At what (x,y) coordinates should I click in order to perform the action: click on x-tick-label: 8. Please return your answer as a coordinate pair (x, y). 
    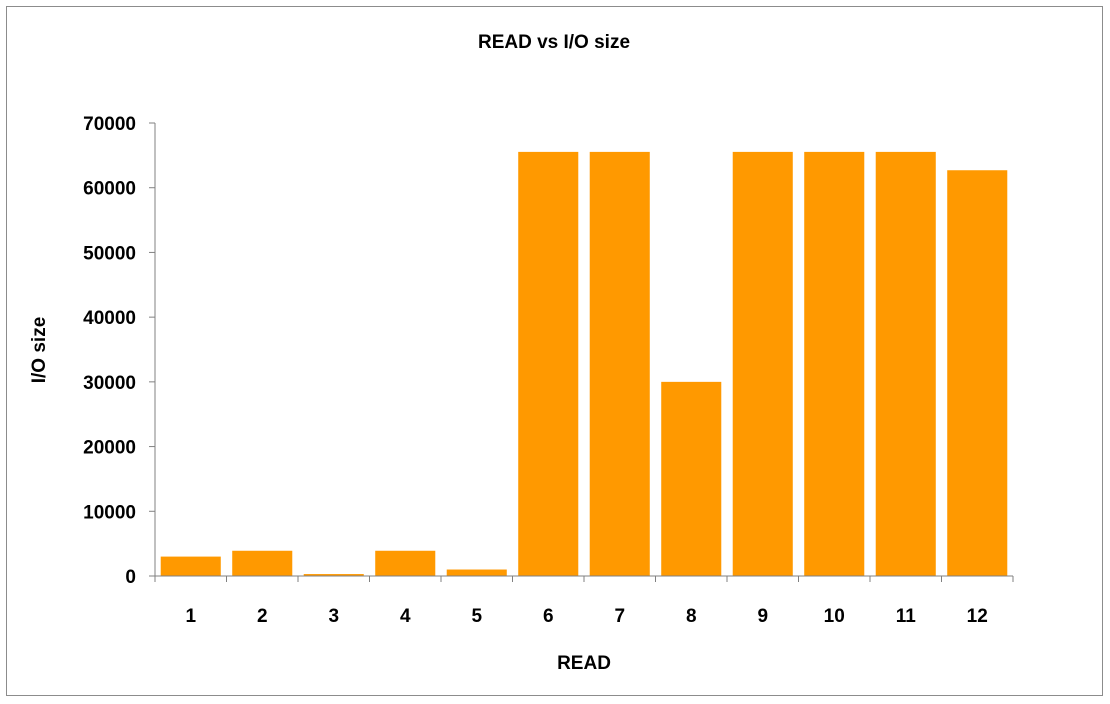
    Looking at the image, I should click on (691, 616).